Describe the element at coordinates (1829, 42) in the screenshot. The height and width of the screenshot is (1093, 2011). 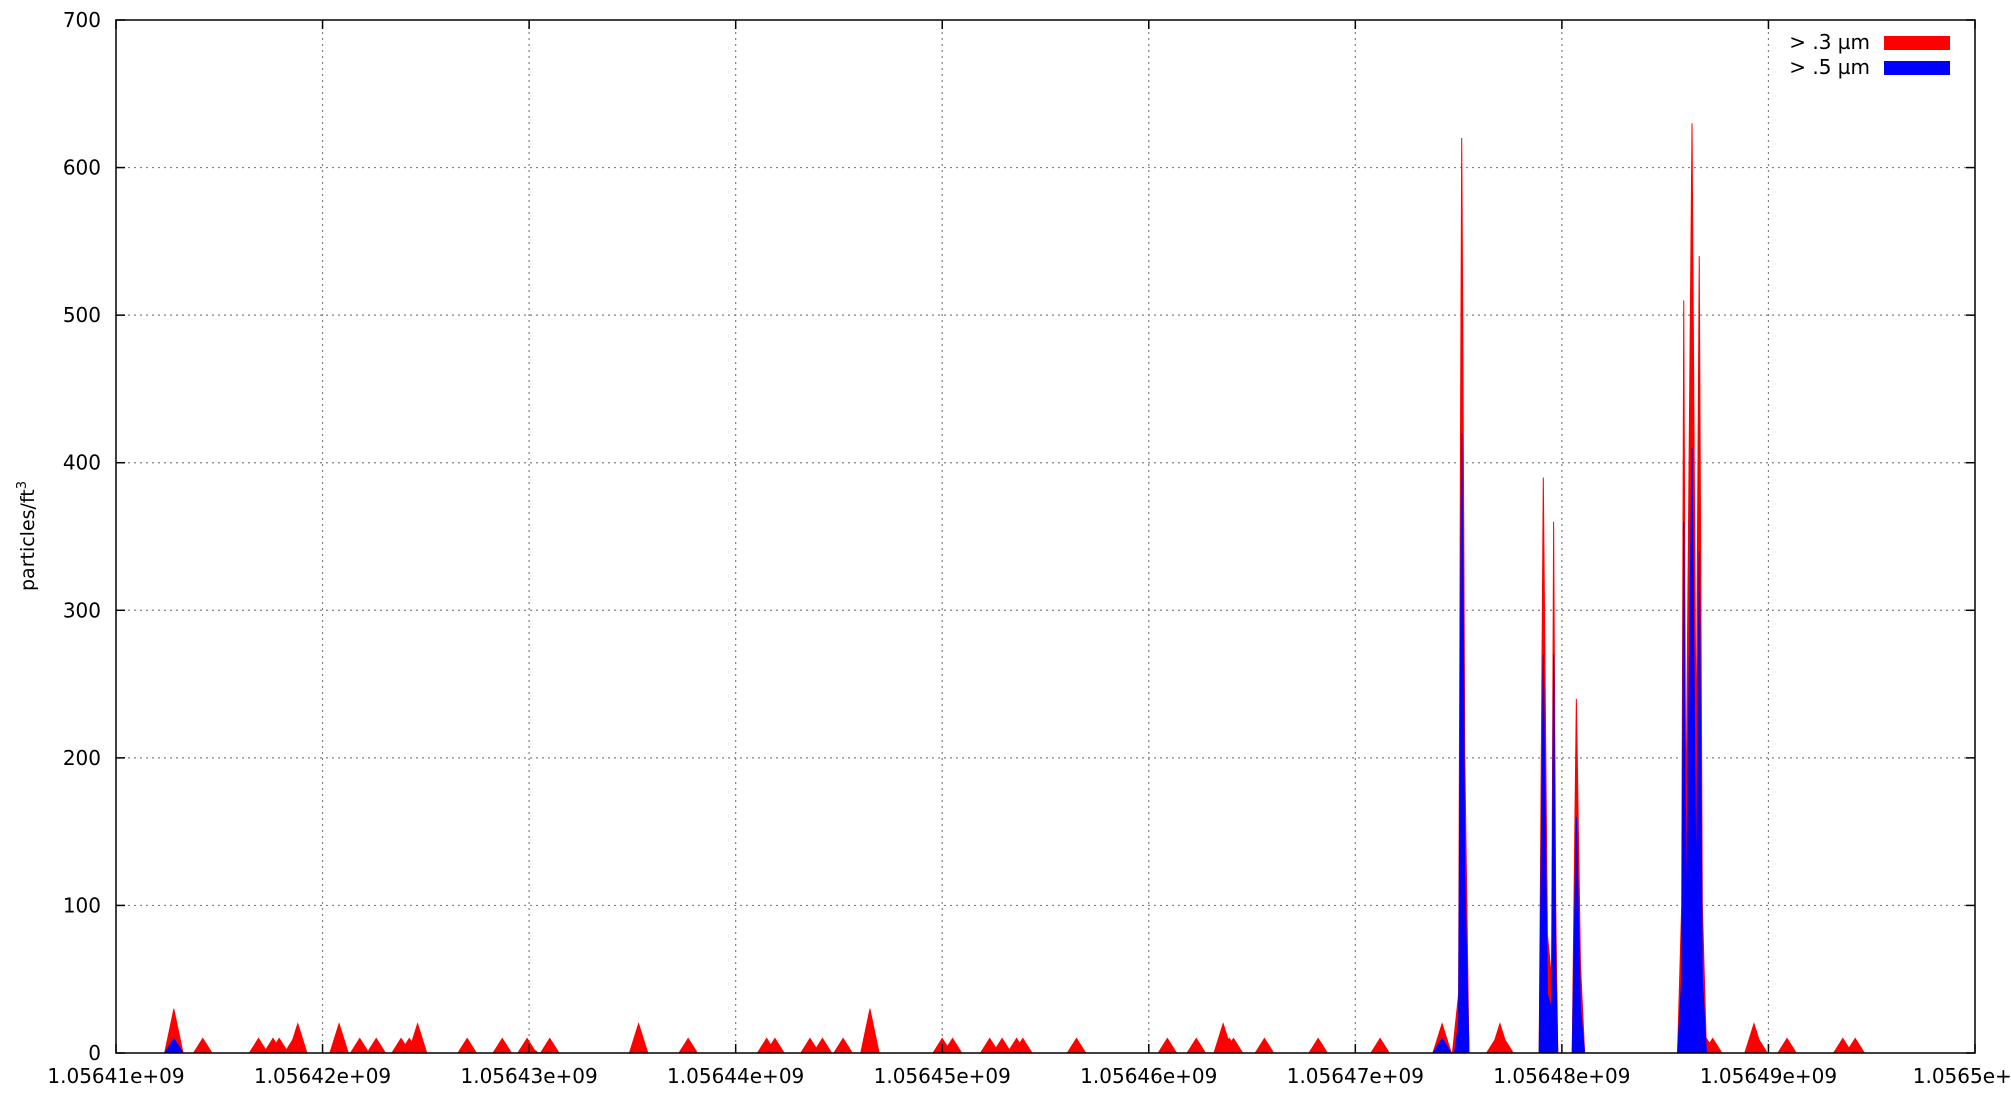
I see `legend-label: > .3 µm` at that location.